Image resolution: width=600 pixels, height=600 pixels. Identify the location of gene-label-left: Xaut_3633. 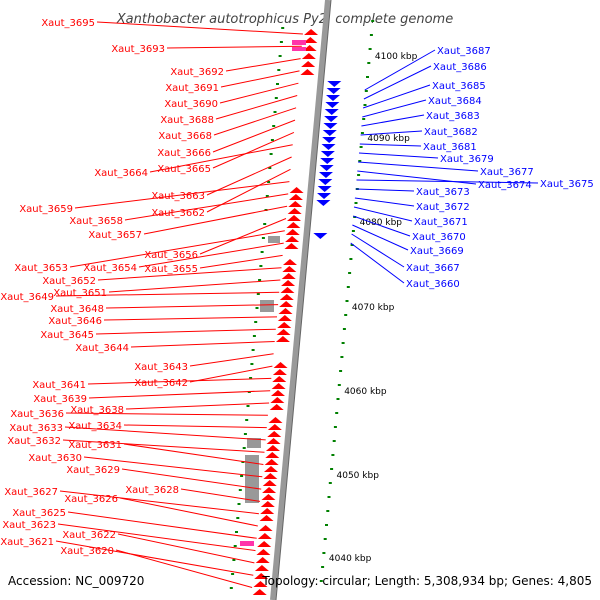
(36, 428).